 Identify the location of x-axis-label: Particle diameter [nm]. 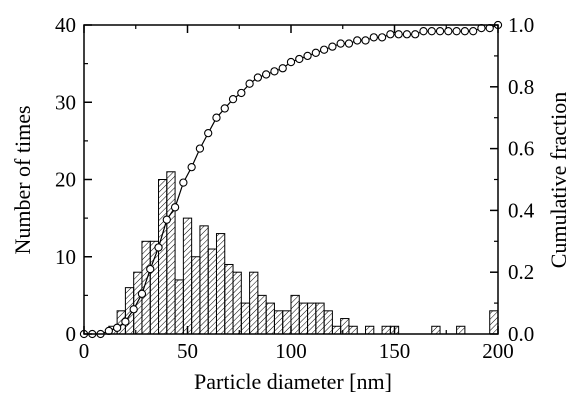
(293, 381).